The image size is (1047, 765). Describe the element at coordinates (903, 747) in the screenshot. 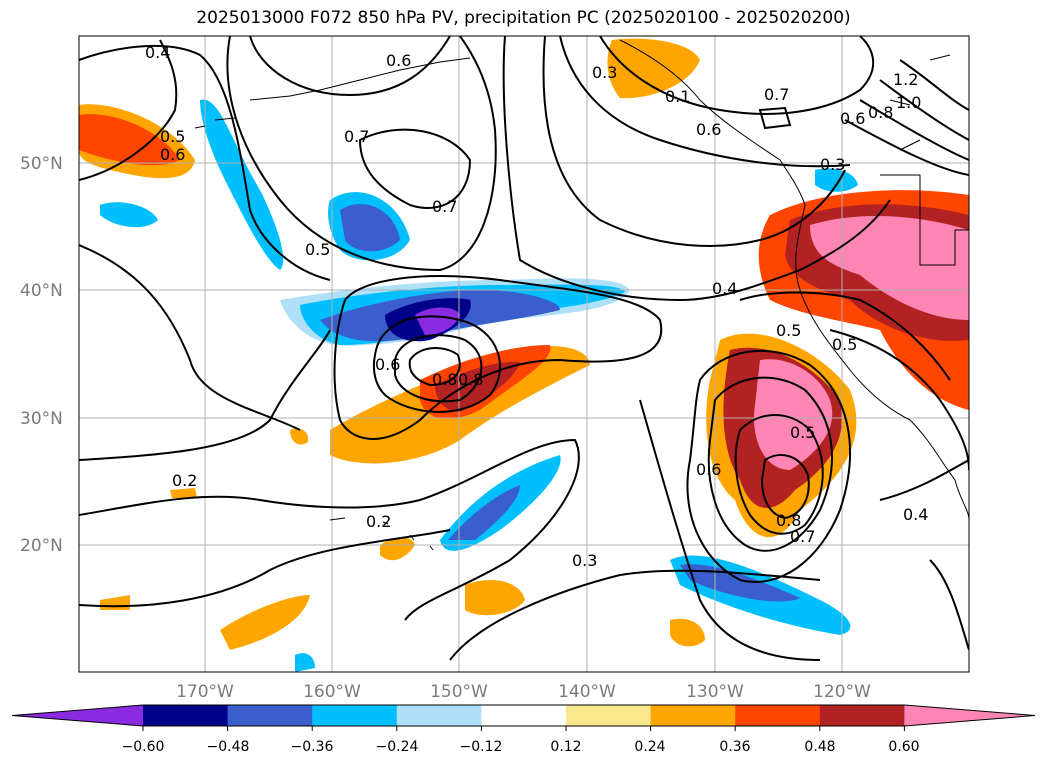

I see `colorbar-tick-label: 0.60` at that location.